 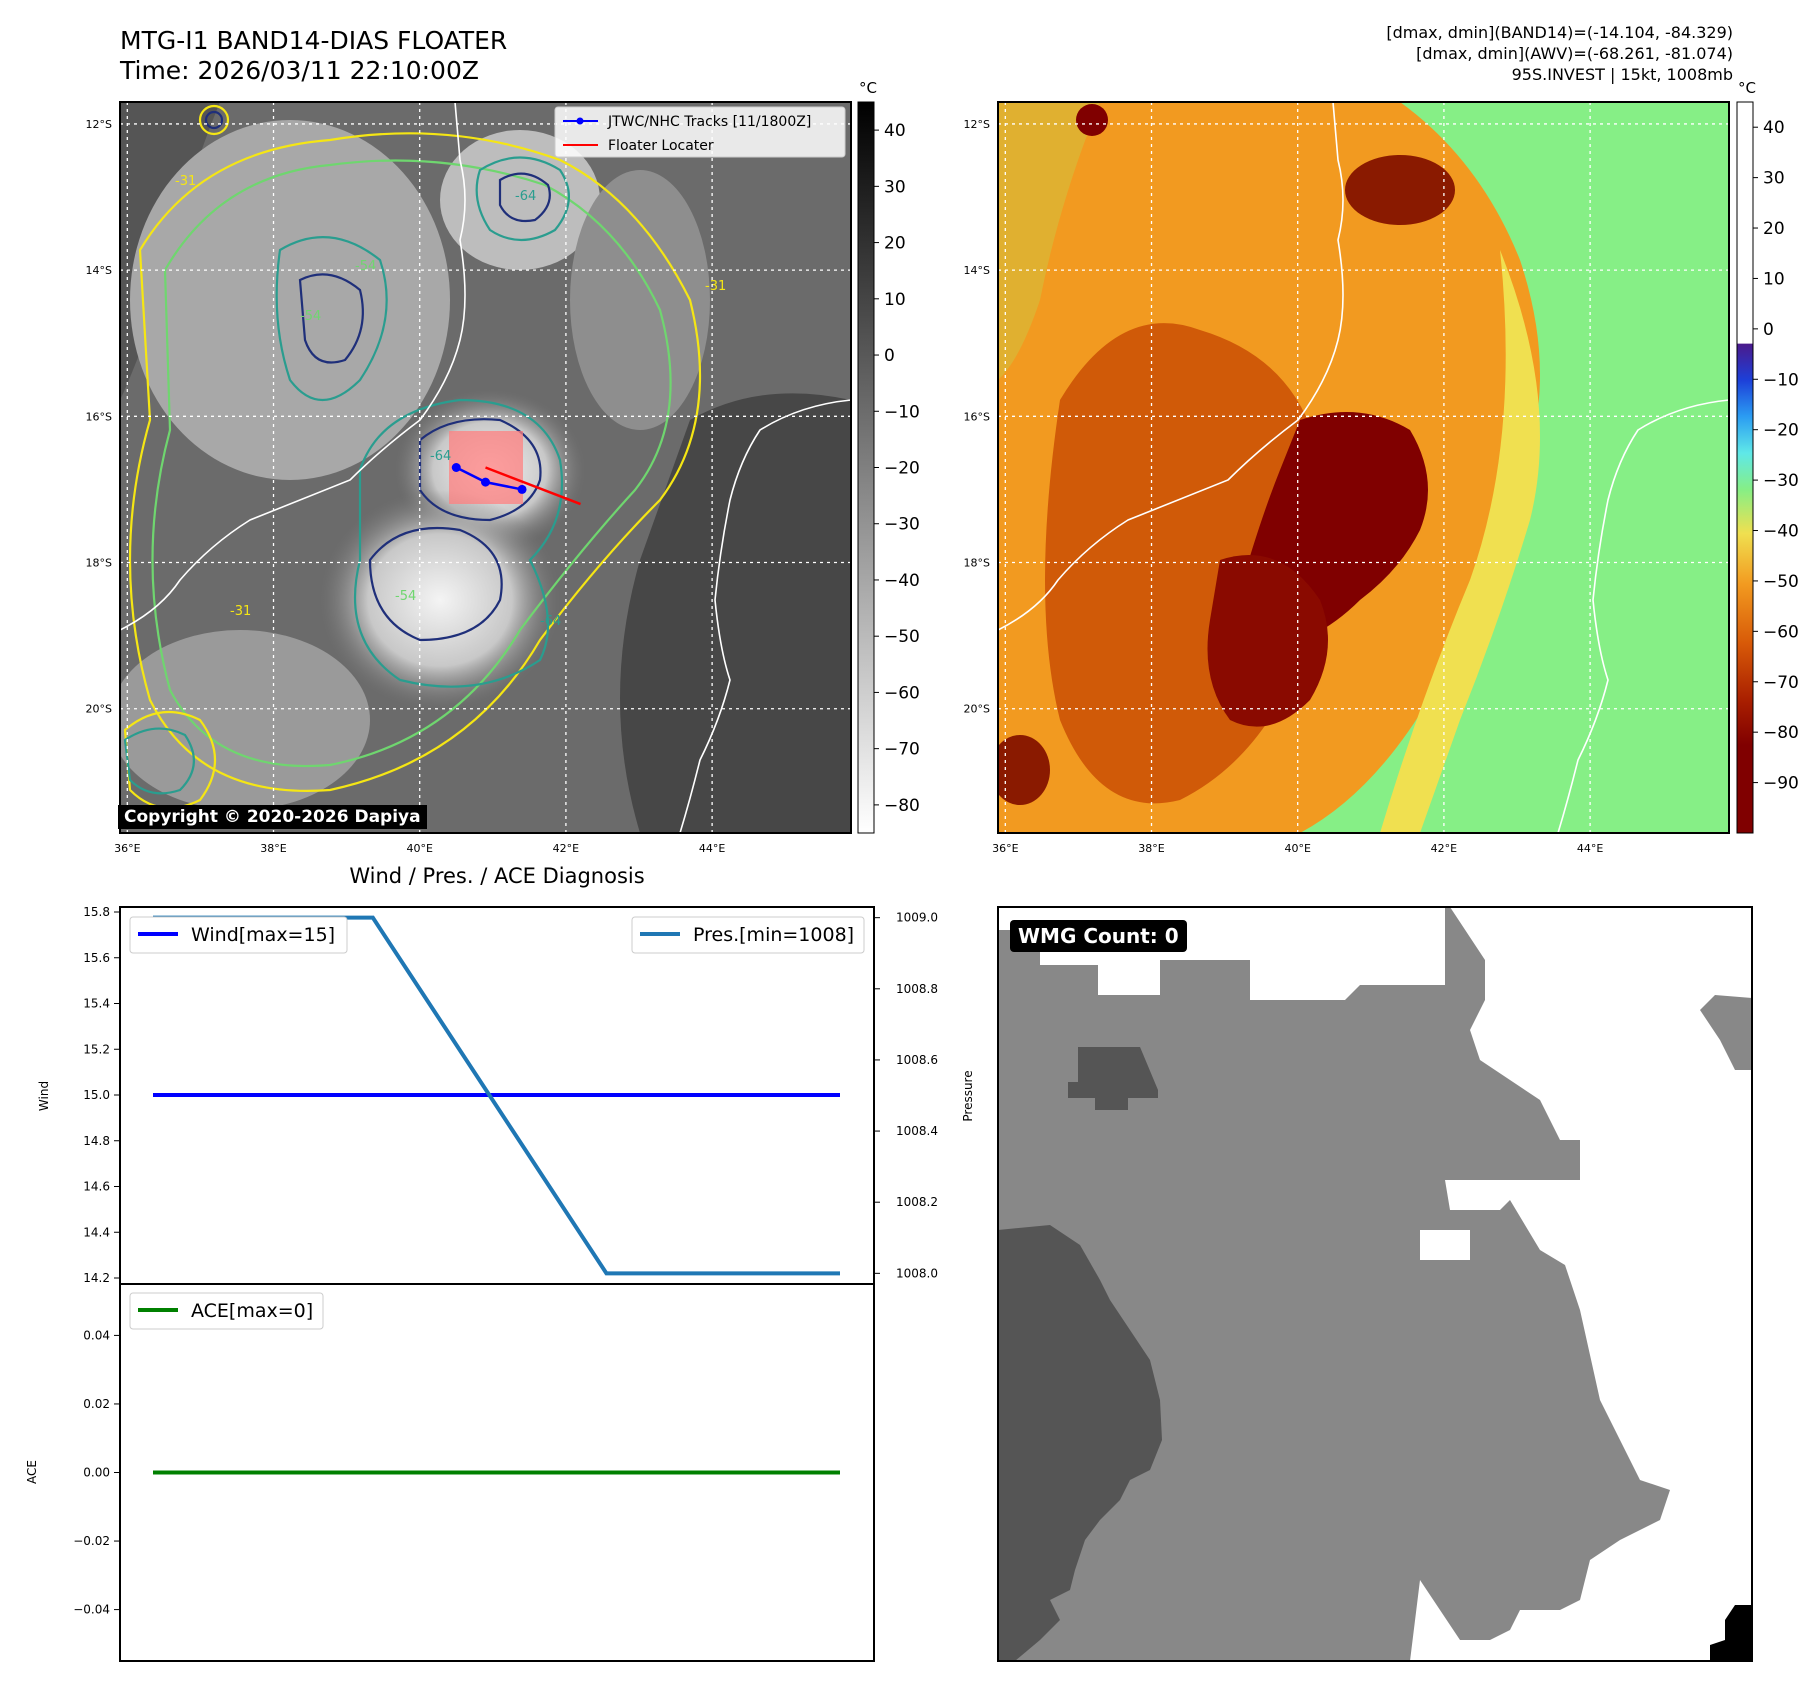 What do you see at coordinates (99, 124) in the screenshot?
I see `ir-lat-label: 12°S` at bounding box center [99, 124].